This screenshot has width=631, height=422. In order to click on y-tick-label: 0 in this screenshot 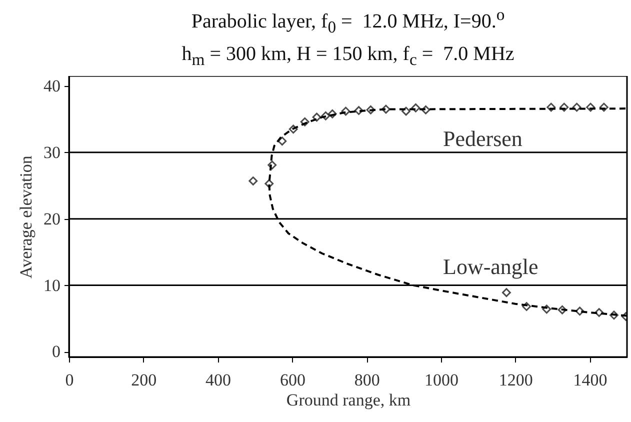, I will do `click(56, 352)`.